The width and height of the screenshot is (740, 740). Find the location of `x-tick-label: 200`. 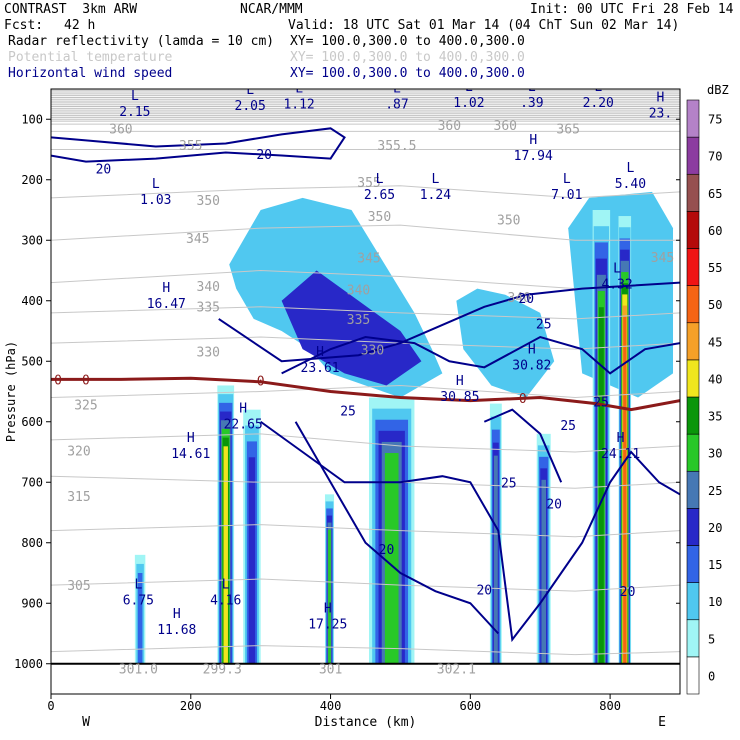

x-tick-label: 200 is located at coordinates (191, 706).